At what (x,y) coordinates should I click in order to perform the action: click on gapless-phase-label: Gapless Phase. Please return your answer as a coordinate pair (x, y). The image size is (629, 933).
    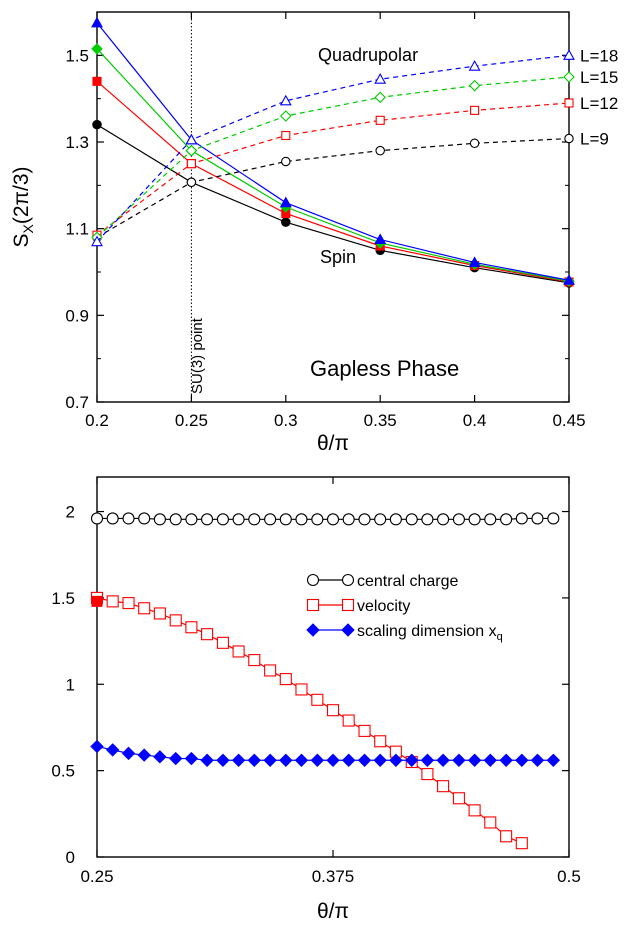
    Looking at the image, I should click on (384, 368).